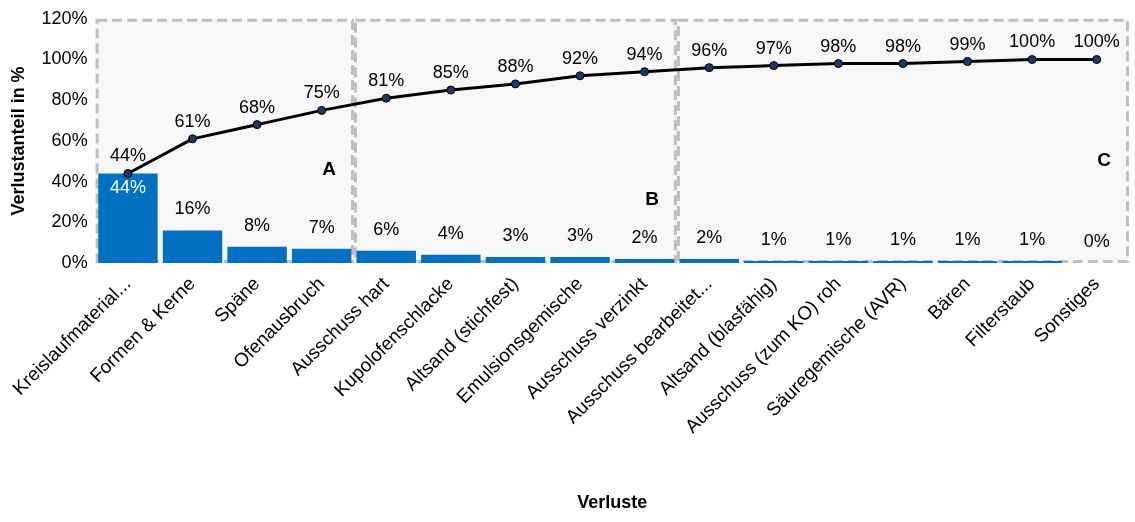 This screenshot has height=522, width=1135. What do you see at coordinates (69, 180) in the screenshot?
I see `y-tick-label: 40%` at bounding box center [69, 180].